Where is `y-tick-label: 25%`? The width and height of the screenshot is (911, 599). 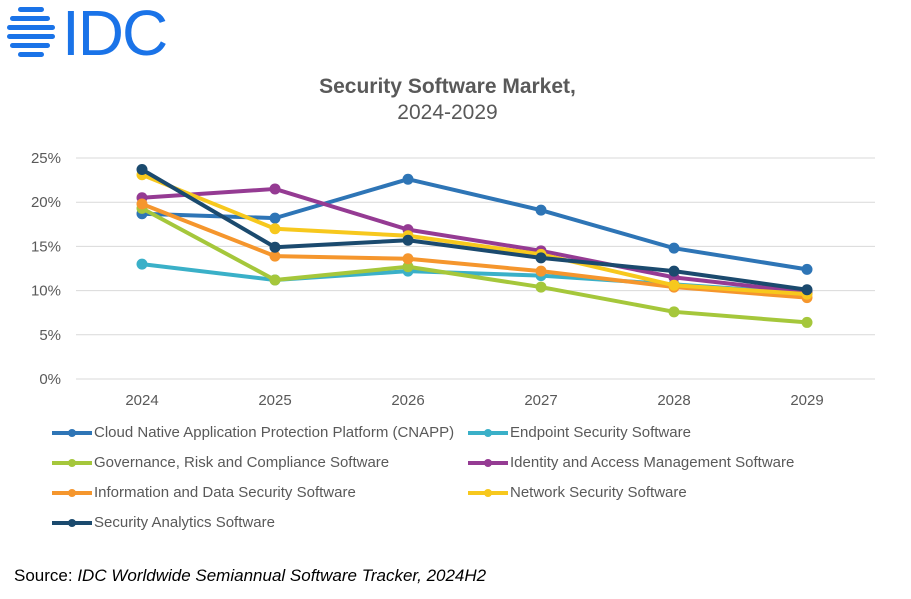
y-tick-label: 25% is located at coordinates (46, 158).